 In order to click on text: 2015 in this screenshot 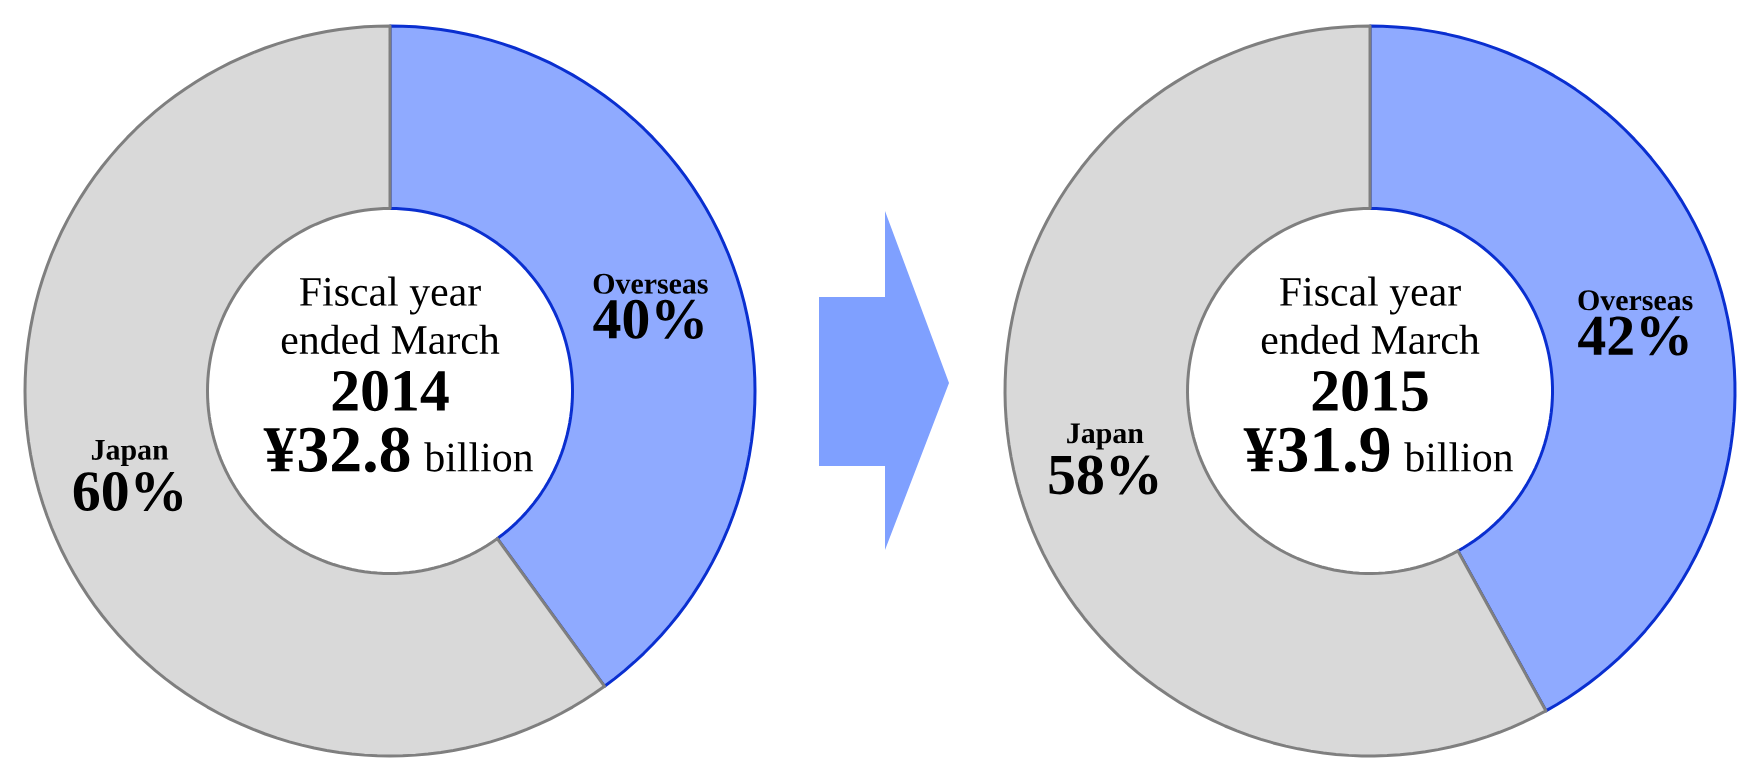, I will do `click(1370, 391)`.